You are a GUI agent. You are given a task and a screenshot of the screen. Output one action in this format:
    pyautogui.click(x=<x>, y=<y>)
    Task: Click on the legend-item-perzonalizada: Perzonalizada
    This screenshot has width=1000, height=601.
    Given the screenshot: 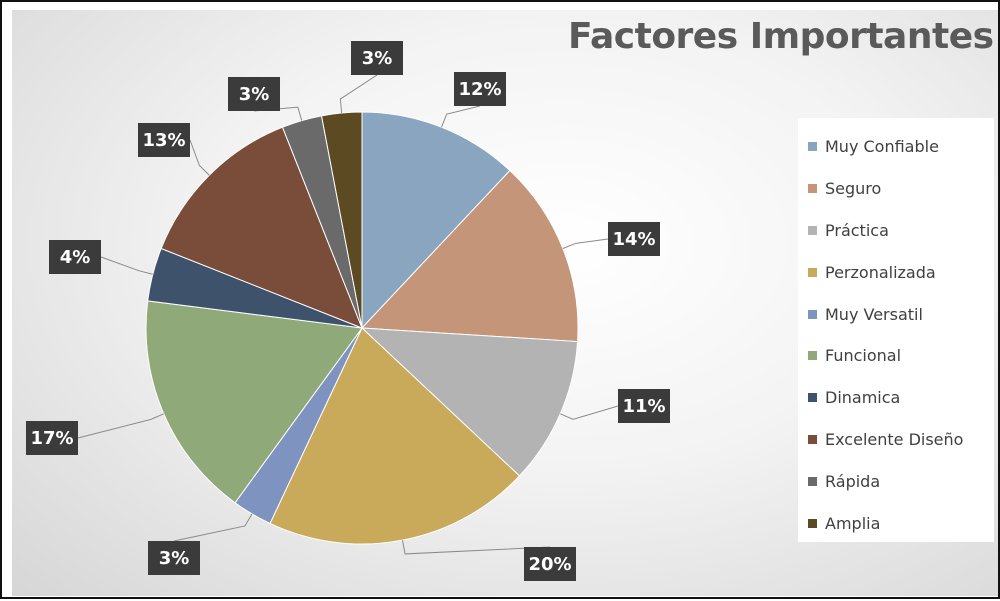 What is the action you would take?
    pyautogui.click(x=901, y=272)
    